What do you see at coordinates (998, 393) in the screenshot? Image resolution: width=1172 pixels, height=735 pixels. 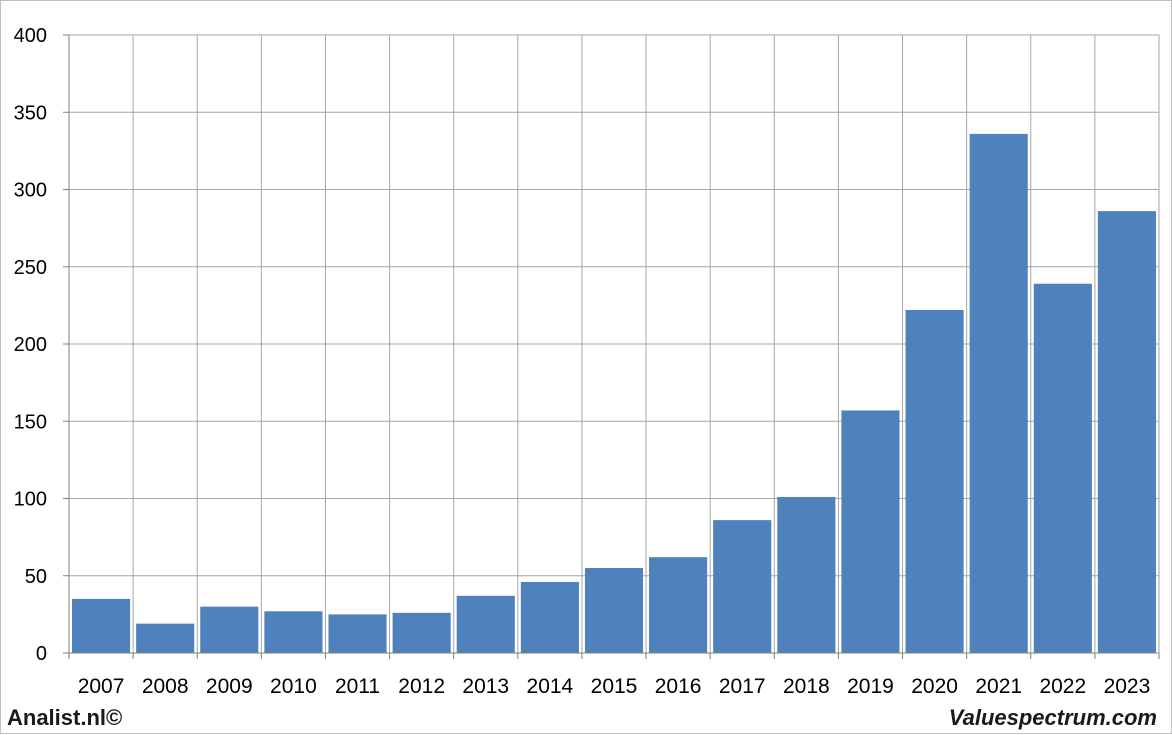 I see `bar-2021` at bounding box center [998, 393].